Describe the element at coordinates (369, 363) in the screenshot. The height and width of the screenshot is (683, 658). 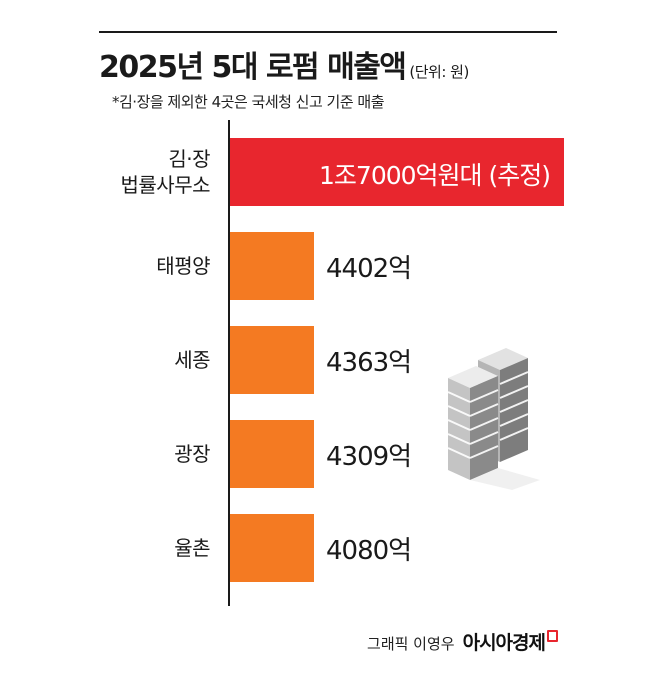
I see `data-label-2: 4363억` at that location.